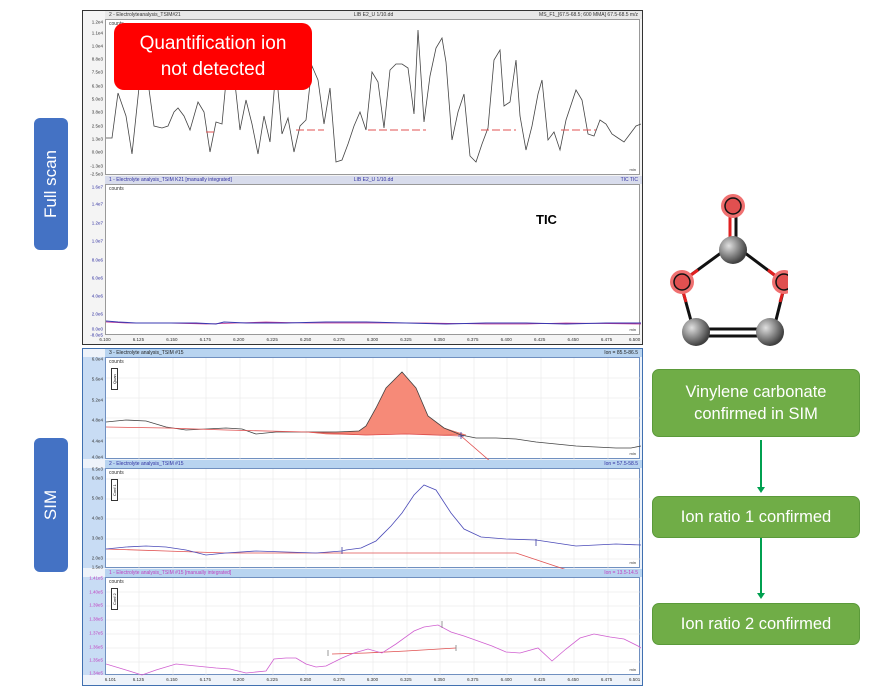  Describe the element at coordinates (114, 599) in the screenshot. I see `ion-tag-conf2: Conf 2` at that location.